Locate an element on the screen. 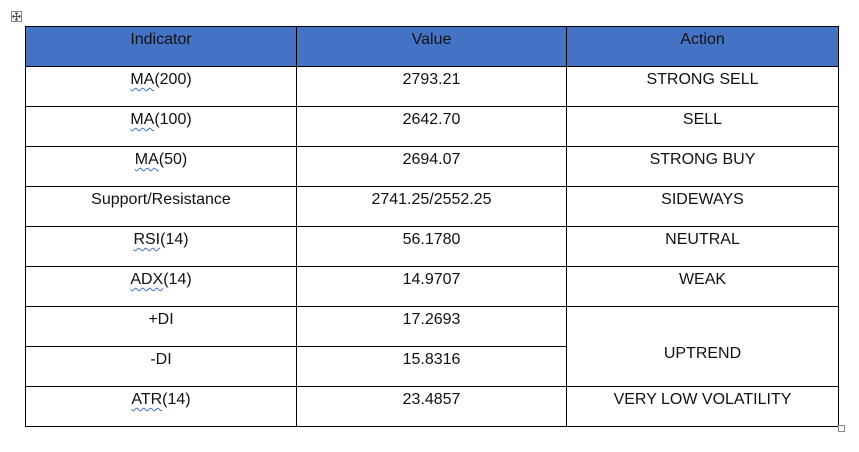 The height and width of the screenshot is (452, 859). table-row: -DI 15.8316 is located at coordinates (432, 366).